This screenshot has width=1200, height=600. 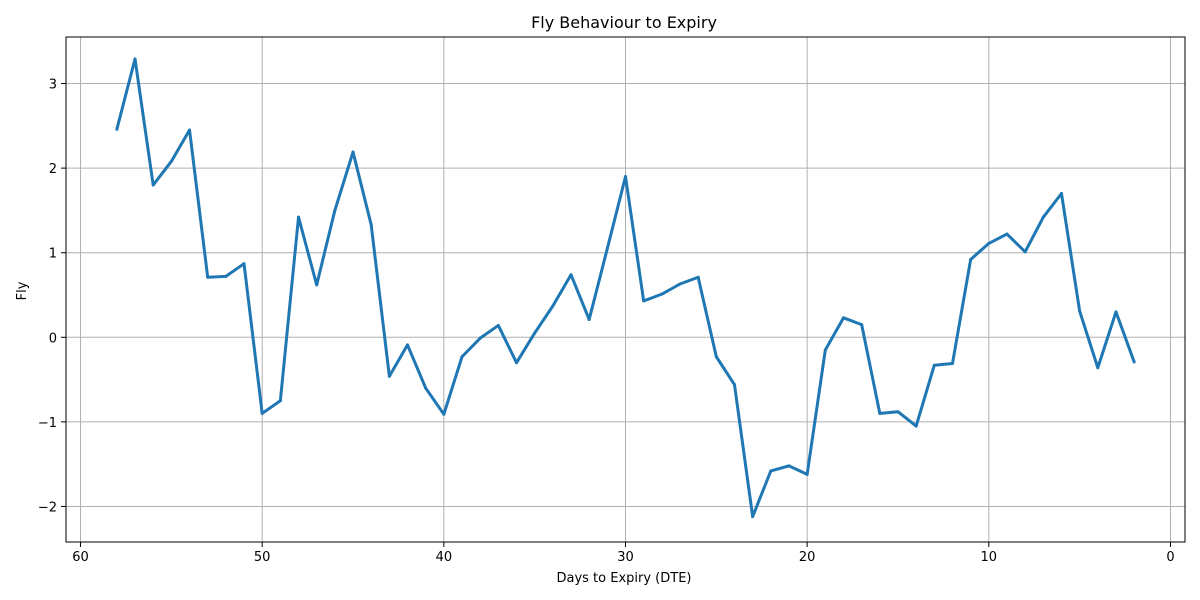 What do you see at coordinates (47, 507) in the screenshot?
I see `y-tick-label: −2` at bounding box center [47, 507].